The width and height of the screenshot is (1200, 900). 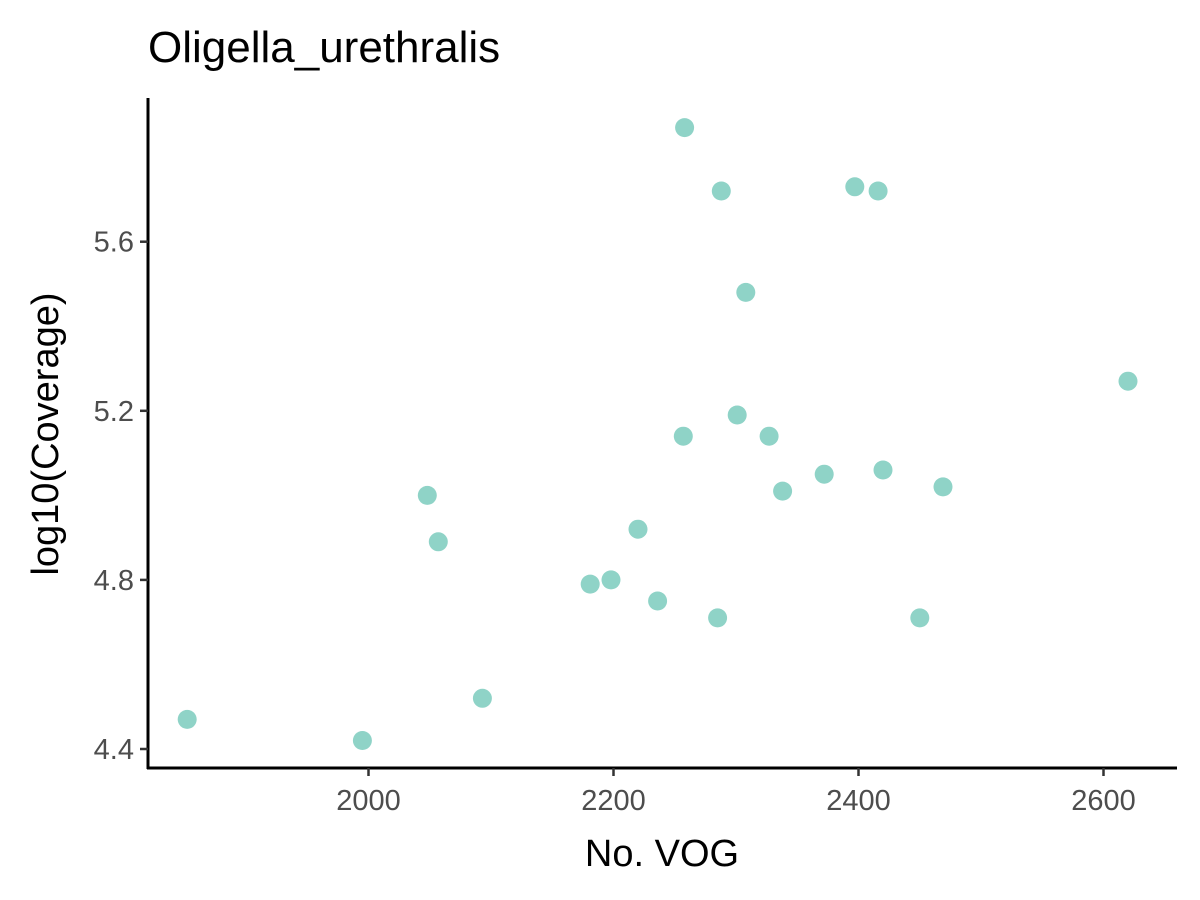 I want to click on x-axis-ticks: 2000 2200 2400 2600, so click(x=736, y=792).